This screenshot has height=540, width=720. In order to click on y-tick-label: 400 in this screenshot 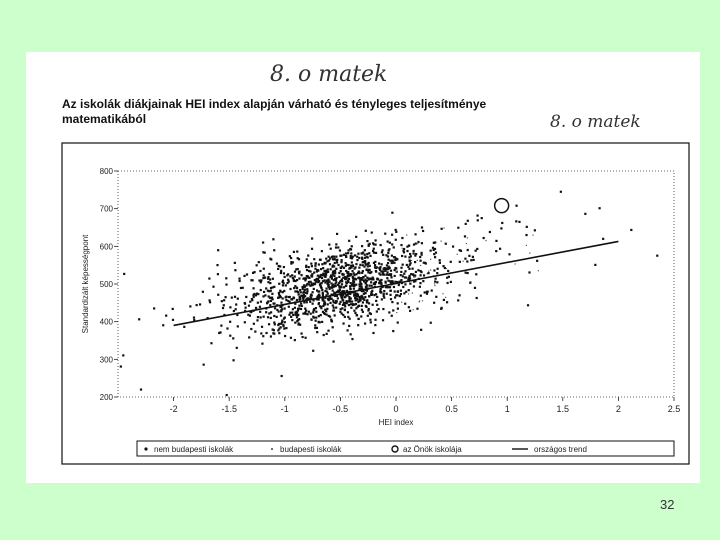, I will do `click(107, 322)`.